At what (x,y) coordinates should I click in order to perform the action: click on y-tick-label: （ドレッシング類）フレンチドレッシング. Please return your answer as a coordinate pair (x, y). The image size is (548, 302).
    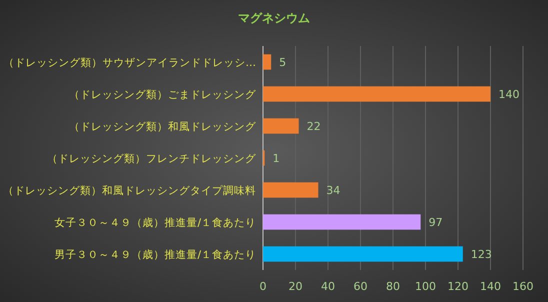
    Looking at the image, I should click on (152, 159).